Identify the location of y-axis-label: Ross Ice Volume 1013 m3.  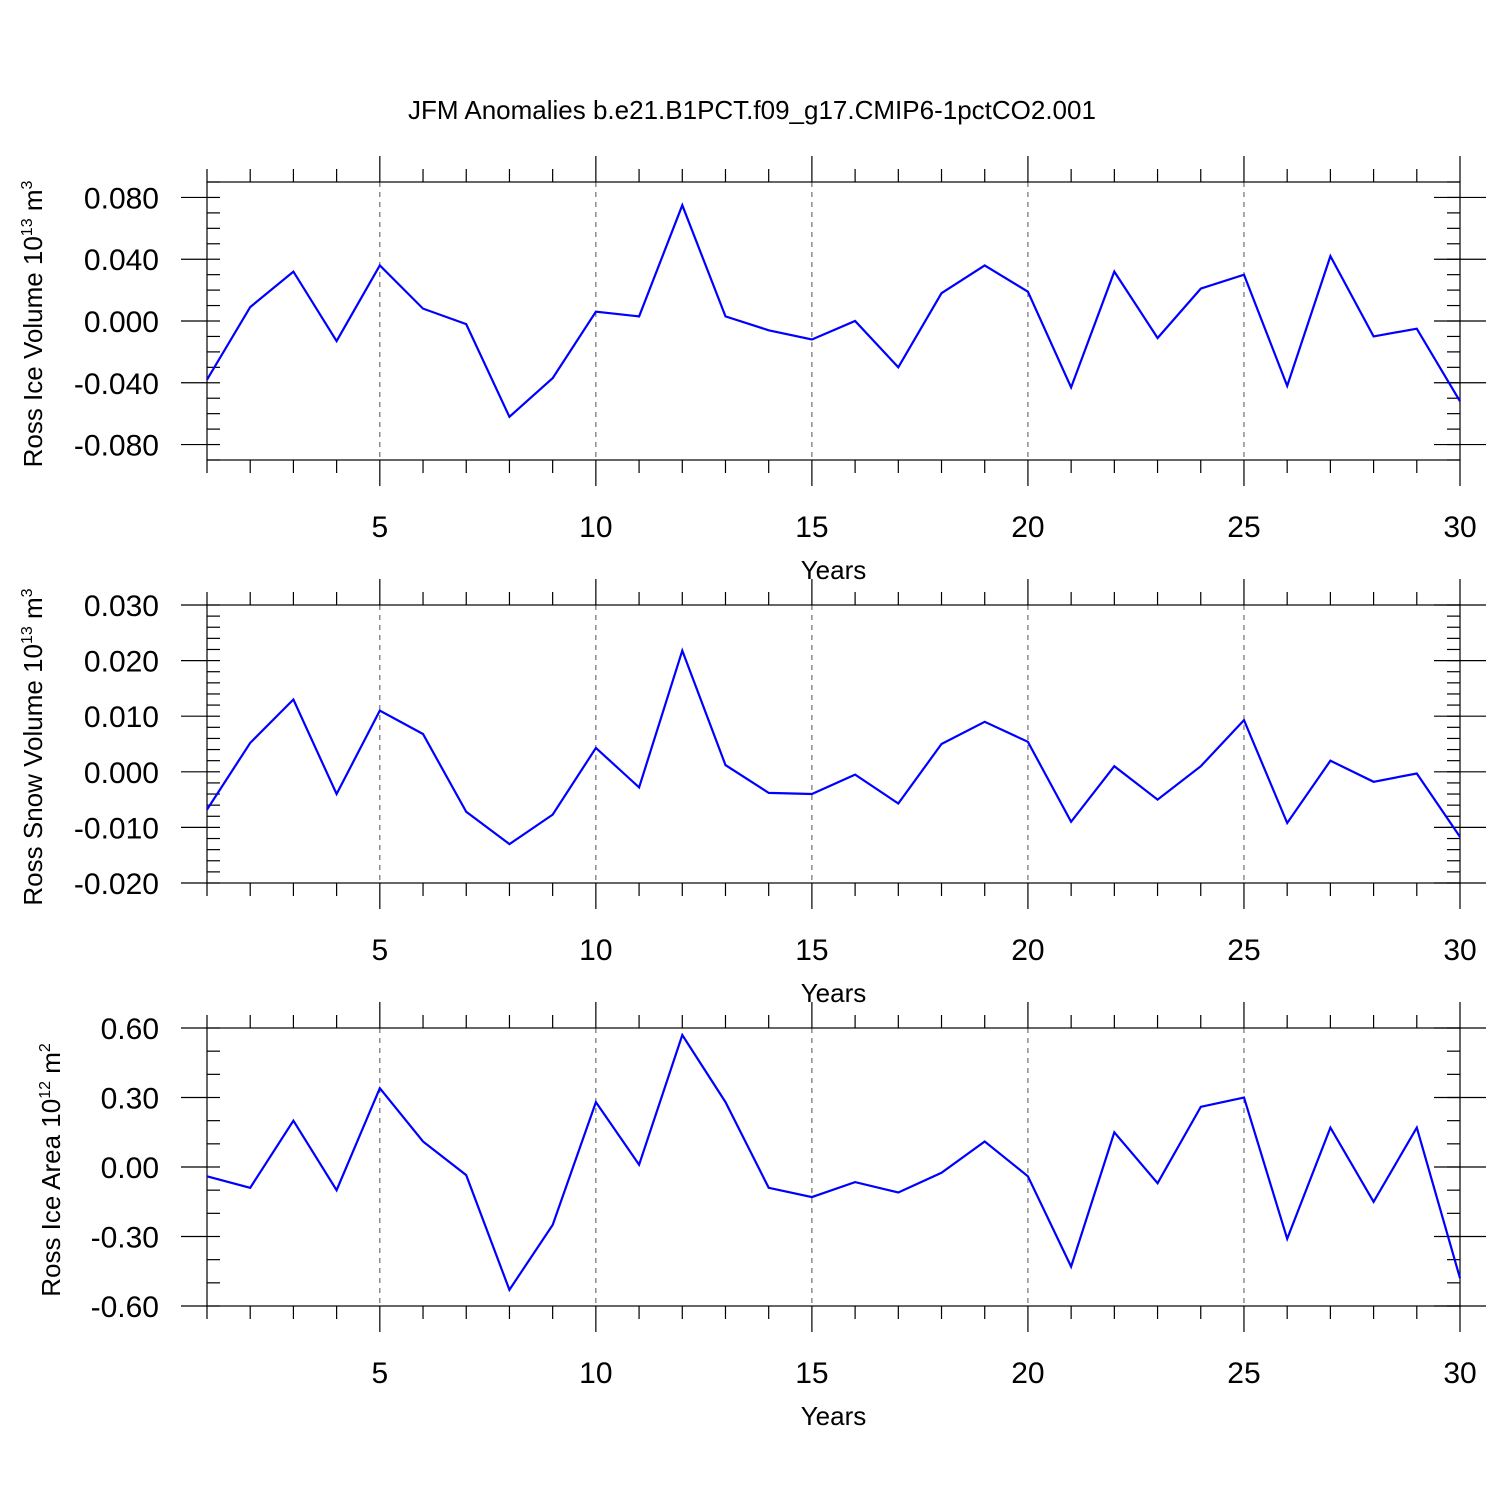
(33, 323).